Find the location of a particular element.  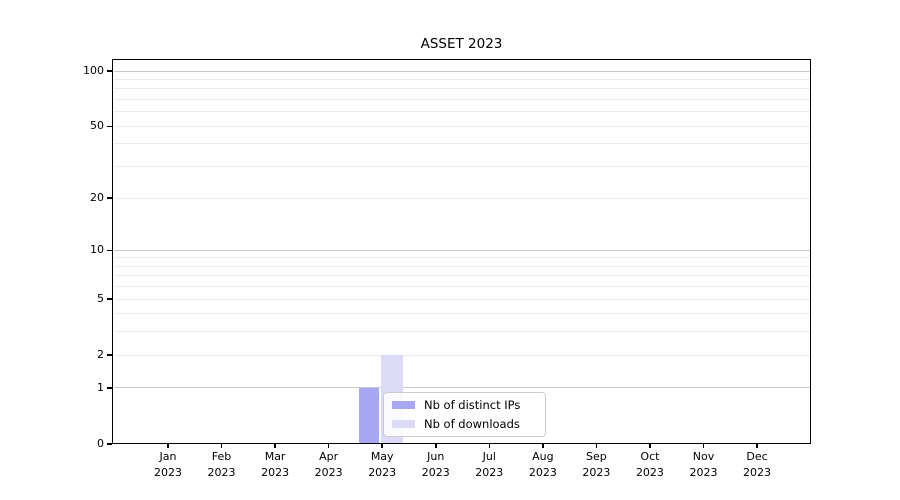

x-tick-label: Sep 2023 is located at coordinates (596, 464).